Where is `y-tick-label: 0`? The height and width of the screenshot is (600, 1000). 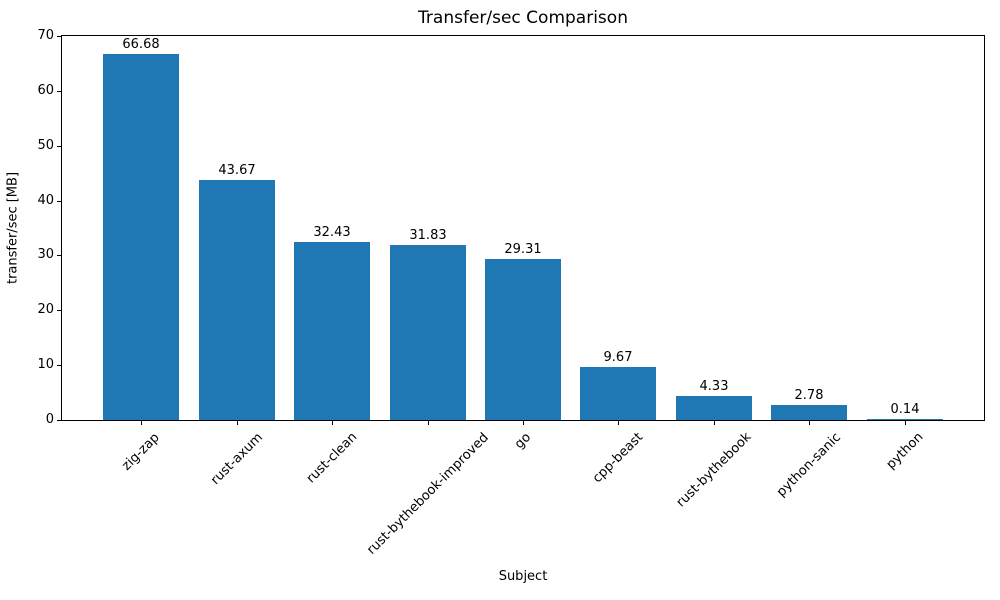 y-tick-label: 0 is located at coordinates (49, 419).